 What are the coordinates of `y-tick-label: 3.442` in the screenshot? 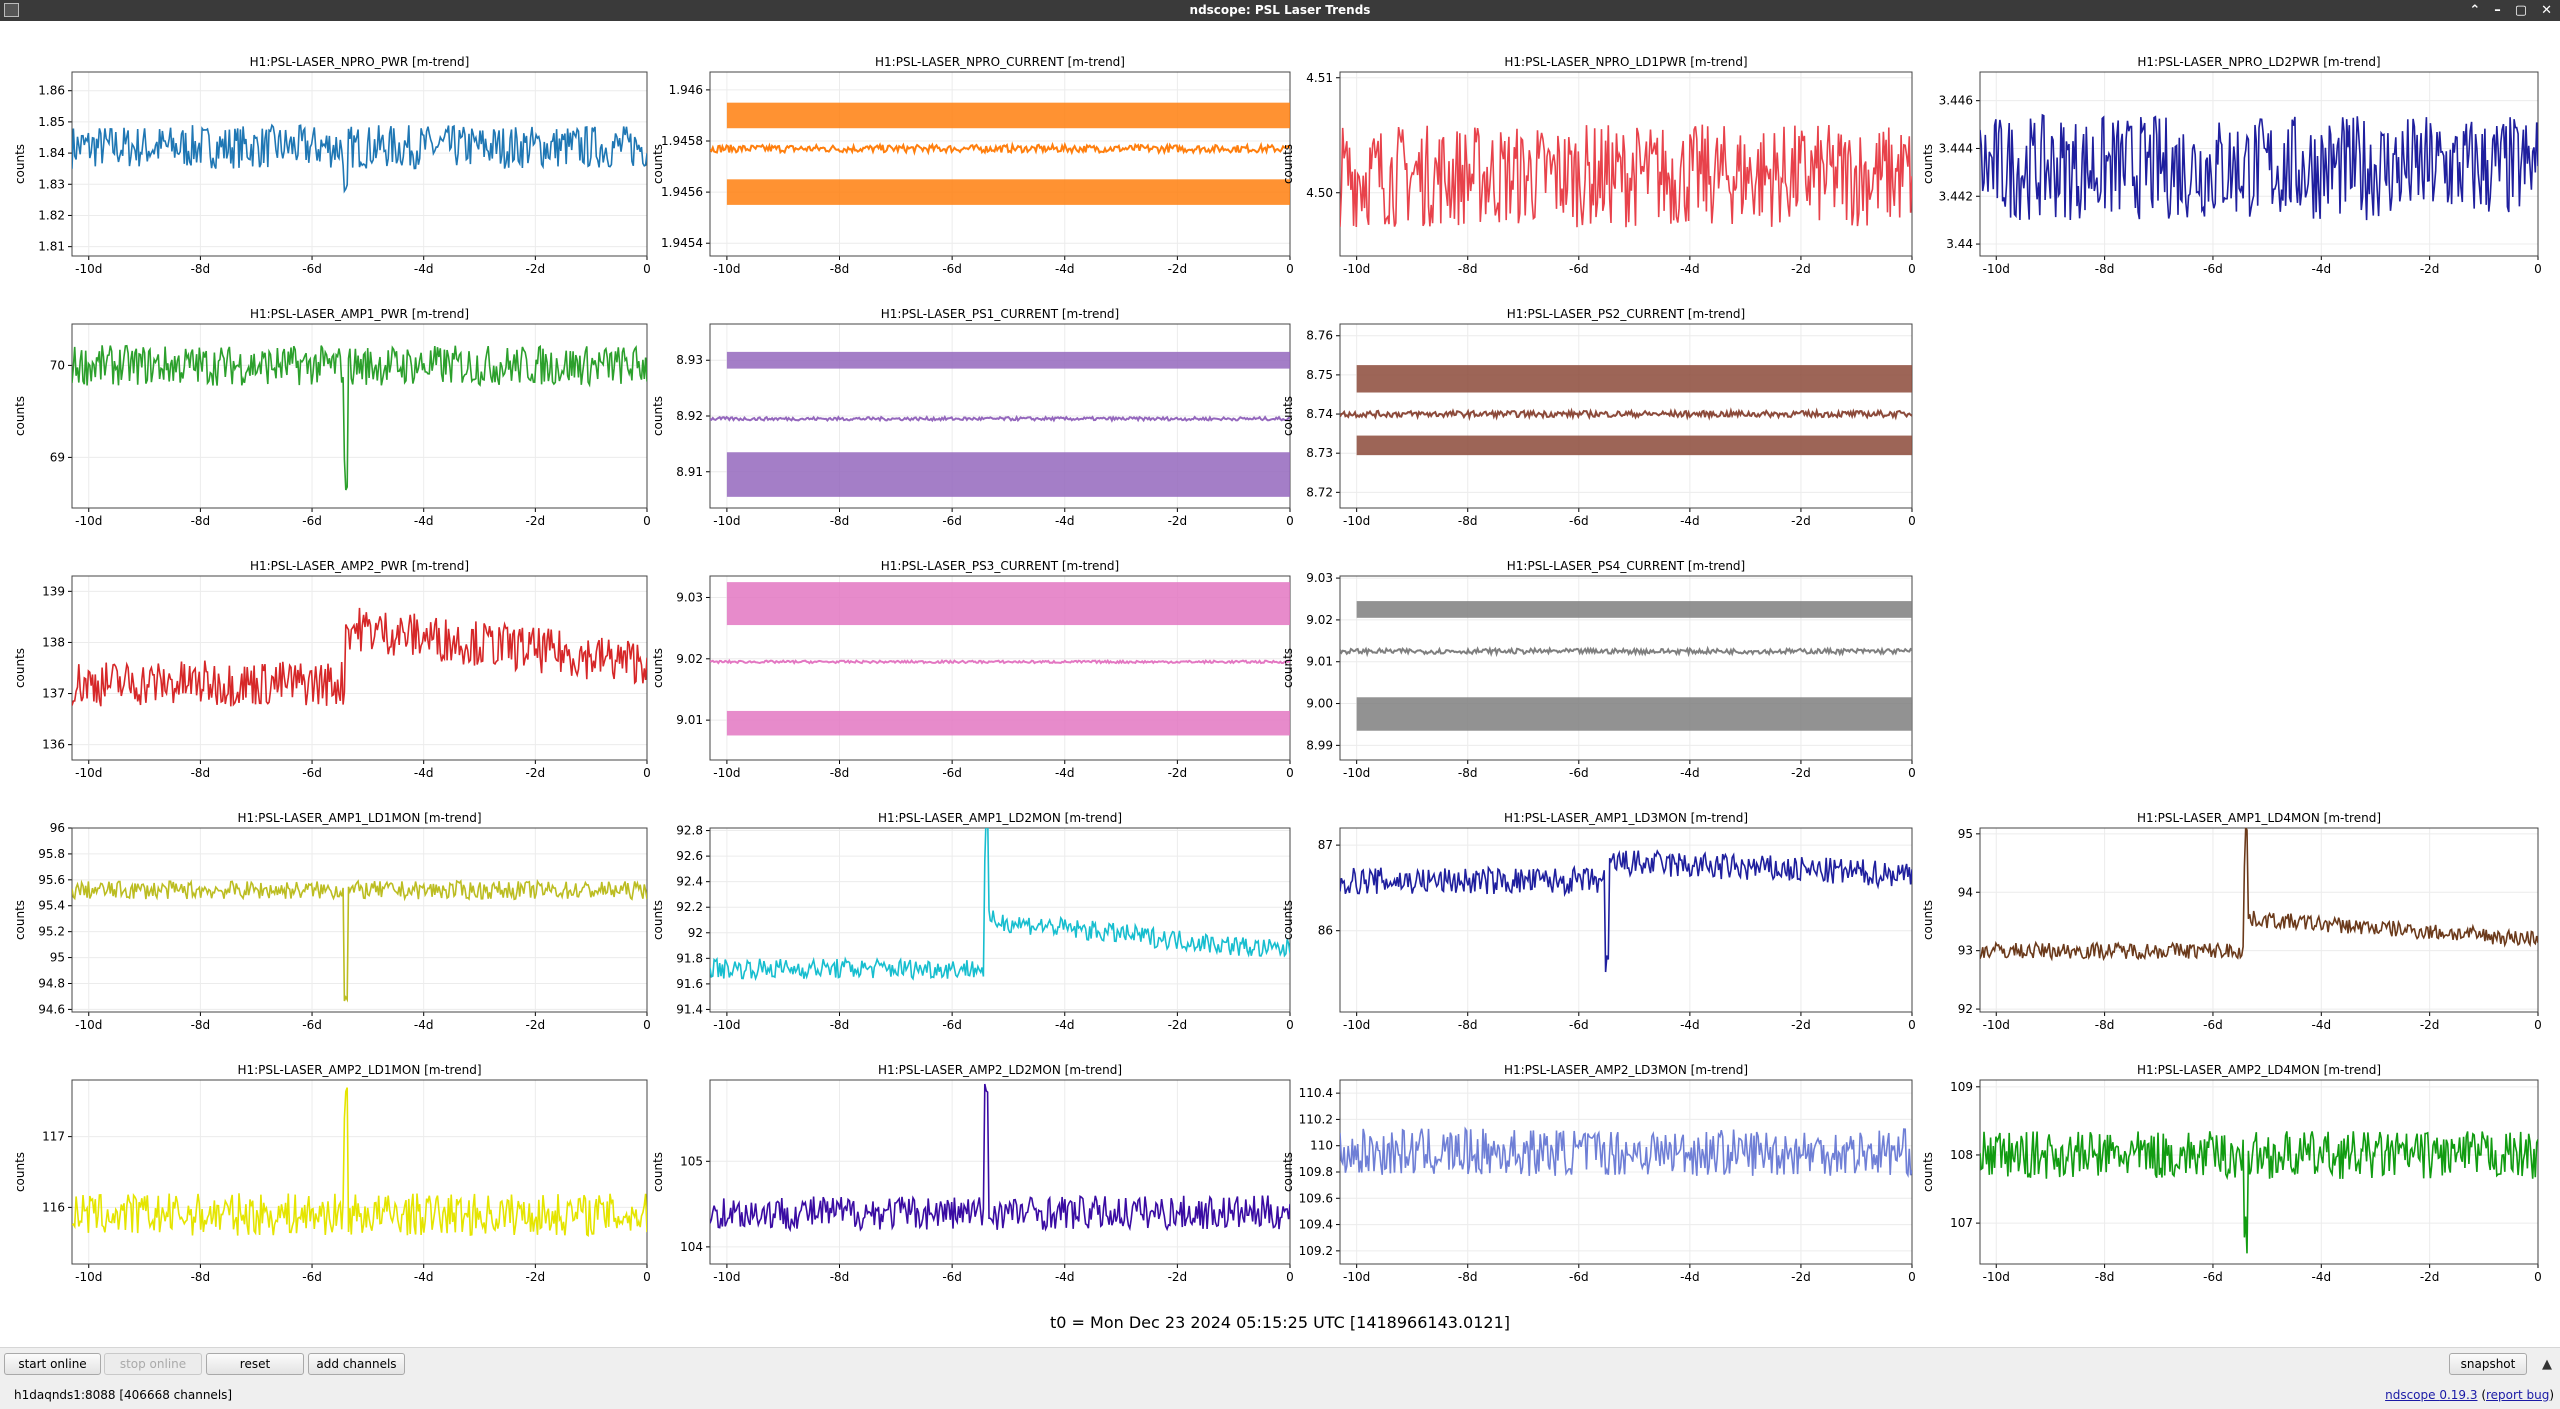 It's located at (1956, 196).